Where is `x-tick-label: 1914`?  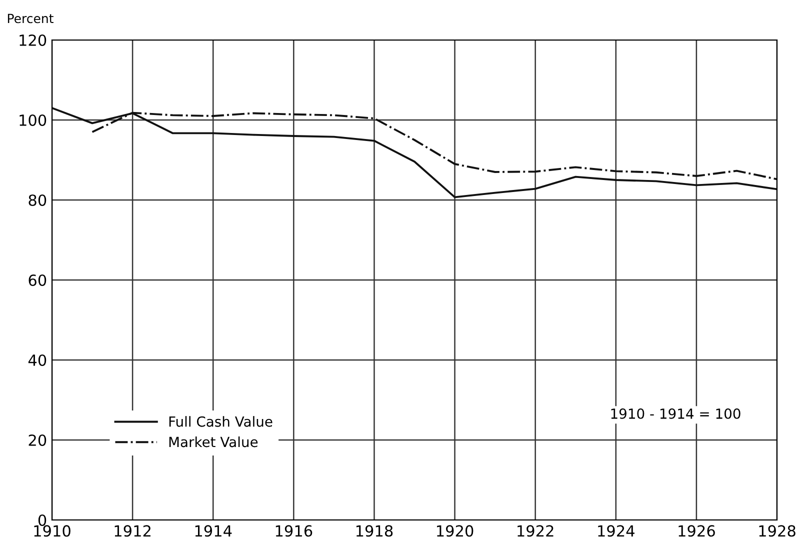 x-tick-label: 1914 is located at coordinates (213, 531).